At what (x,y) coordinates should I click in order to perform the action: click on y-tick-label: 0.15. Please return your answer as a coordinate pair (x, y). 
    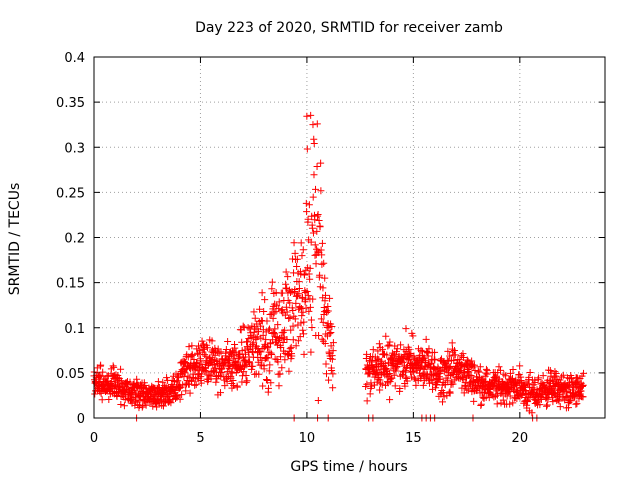
    Looking at the image, I should click on (70, 284).